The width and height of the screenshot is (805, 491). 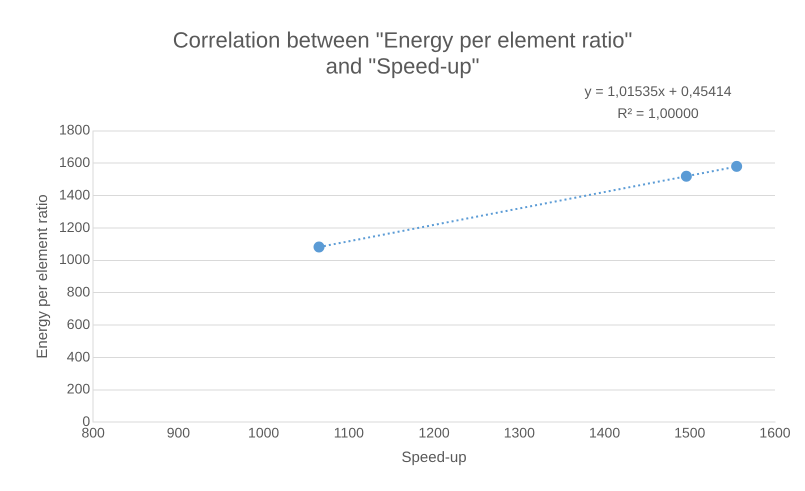 I want to click on x-tick-label: 1500, so click(x=690, y=432).